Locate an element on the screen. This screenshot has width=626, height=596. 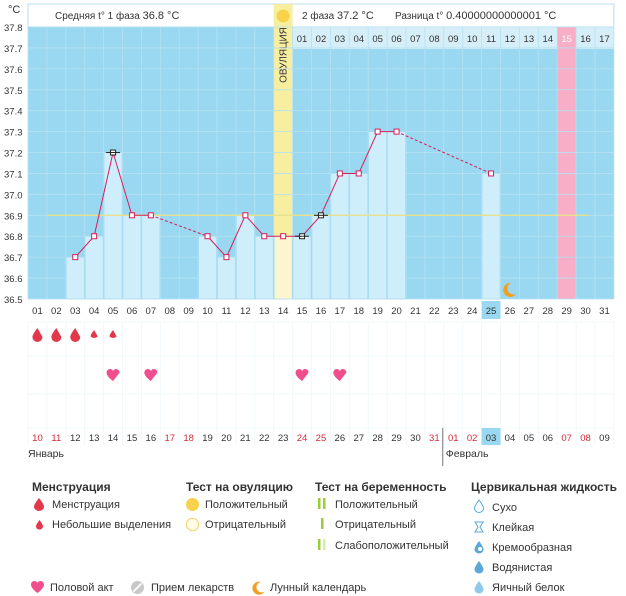
legend-cervical-creamy: Кремообразная is located at coordinates (532, 548).